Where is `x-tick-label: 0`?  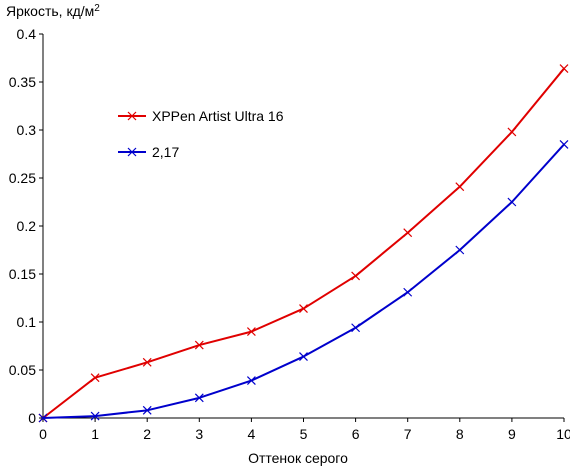 x-tick-label: 0 is located at coordinates (43, 434).